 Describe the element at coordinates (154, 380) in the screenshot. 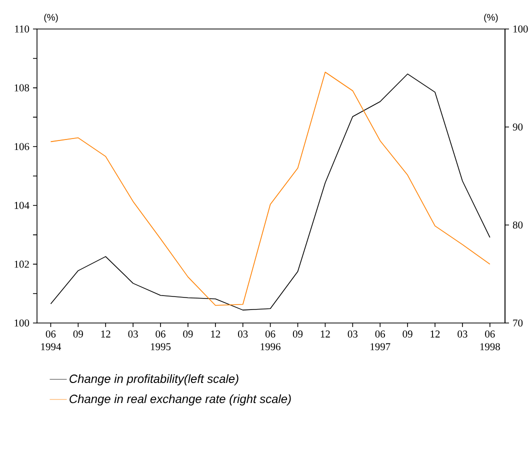

I see `legend-label: Change in profitability(left scale)` at that location.